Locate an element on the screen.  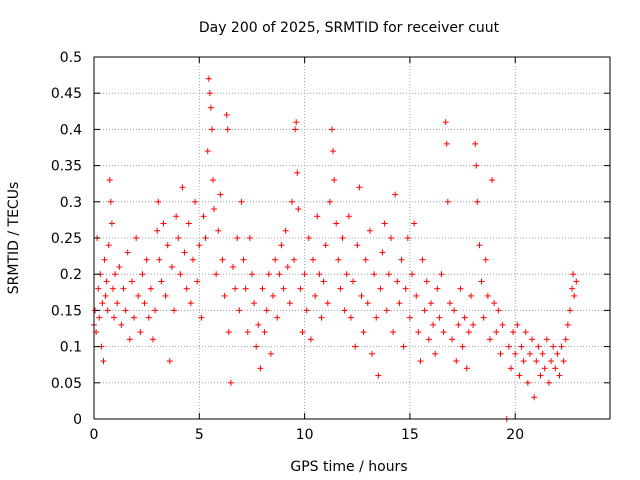
x-tick-label: 15 is located at coordinates (410, 435).